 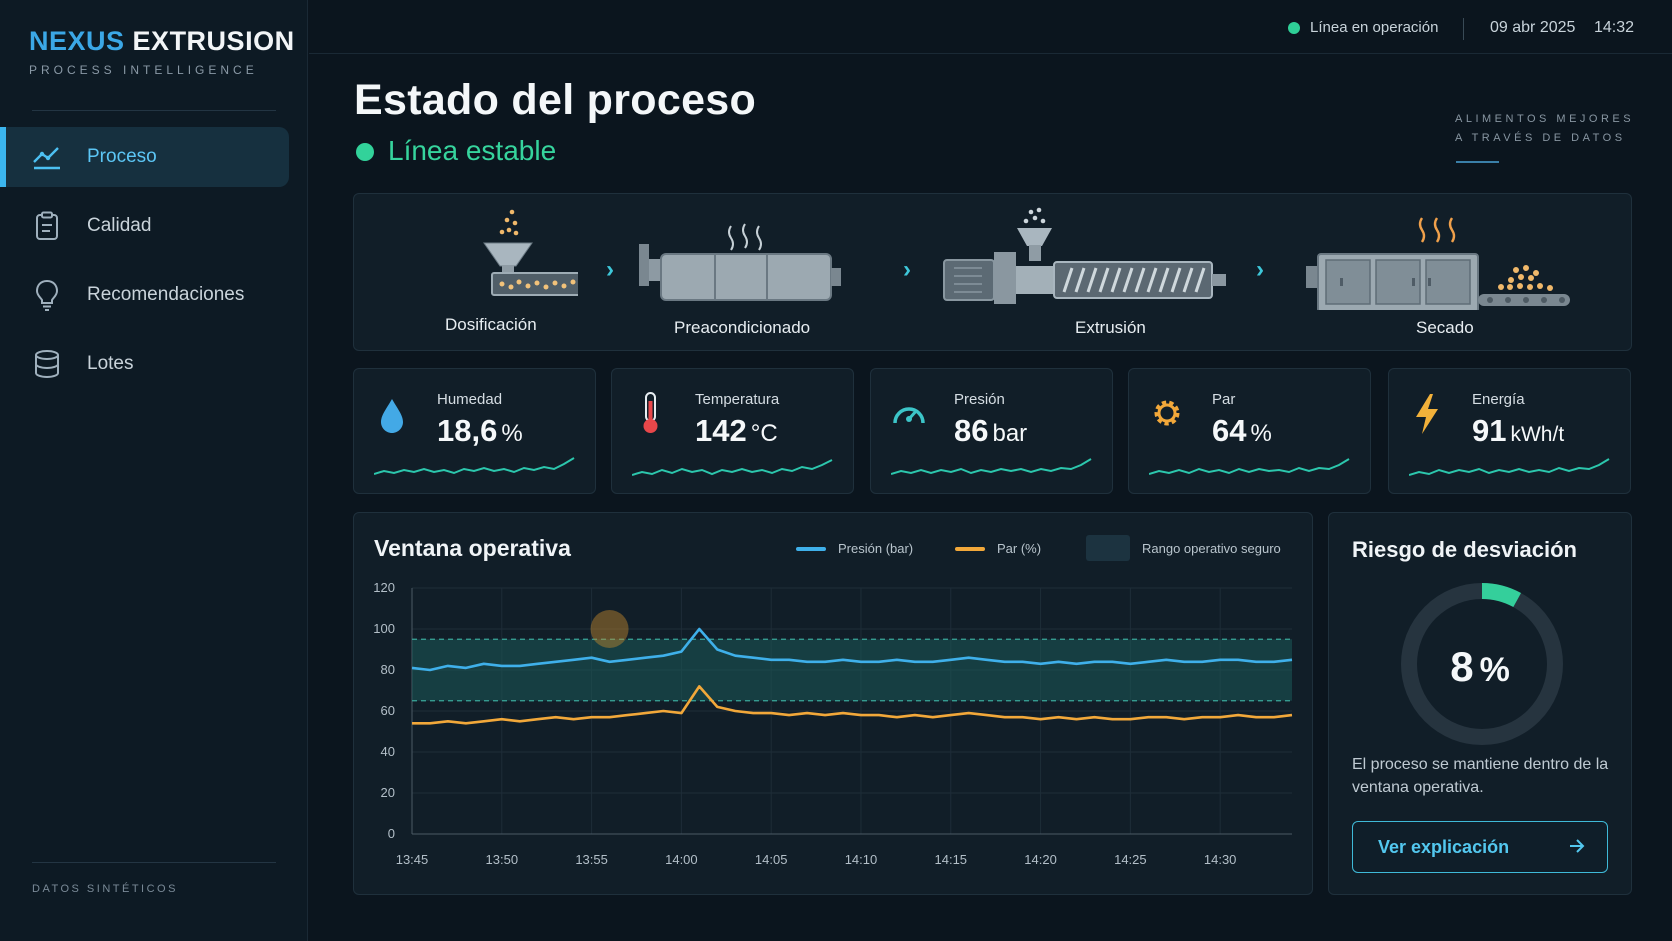 I want to click on risk-number: 8, so click(x=1462, y=666).